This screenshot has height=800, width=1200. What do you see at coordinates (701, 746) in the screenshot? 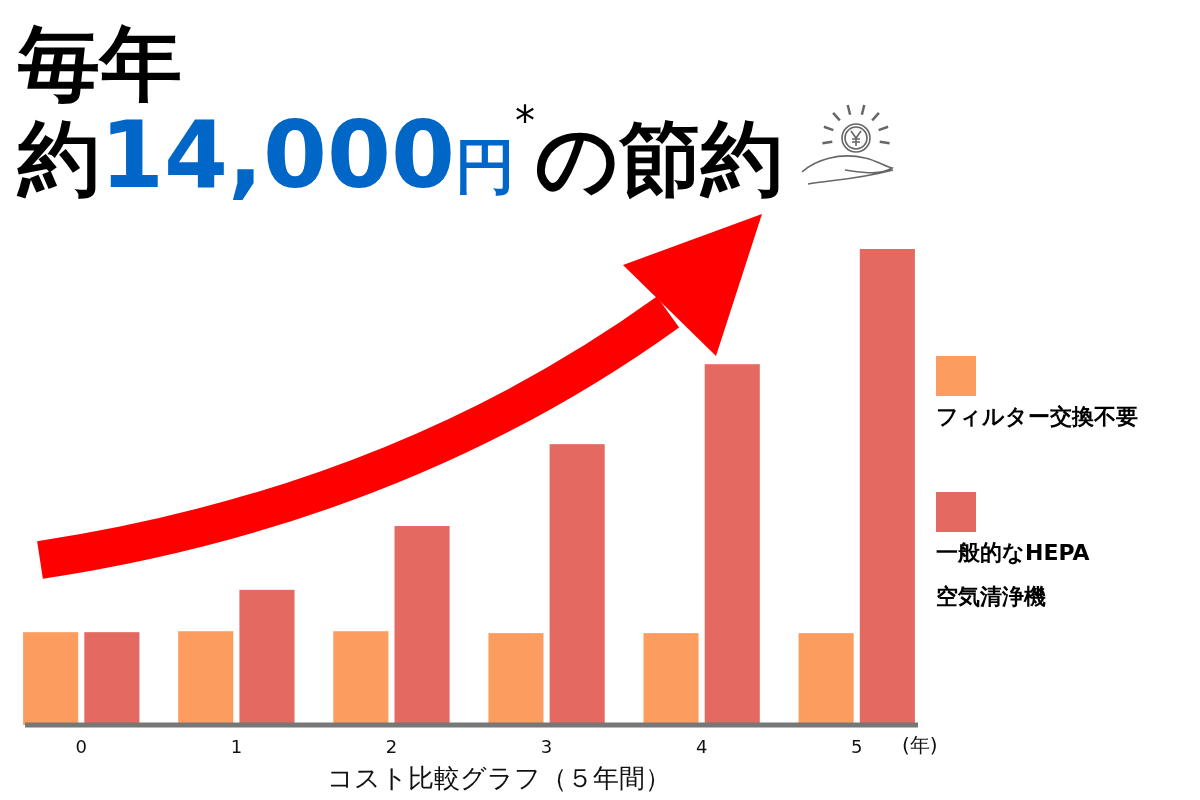
I see `x-tick-label: 4` at bounding box center [701, 746].